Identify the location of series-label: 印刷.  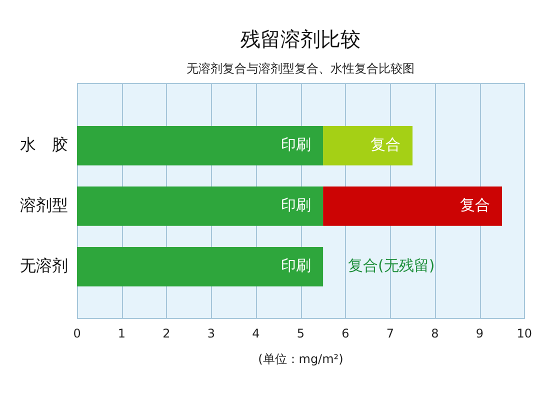
(296, 145).